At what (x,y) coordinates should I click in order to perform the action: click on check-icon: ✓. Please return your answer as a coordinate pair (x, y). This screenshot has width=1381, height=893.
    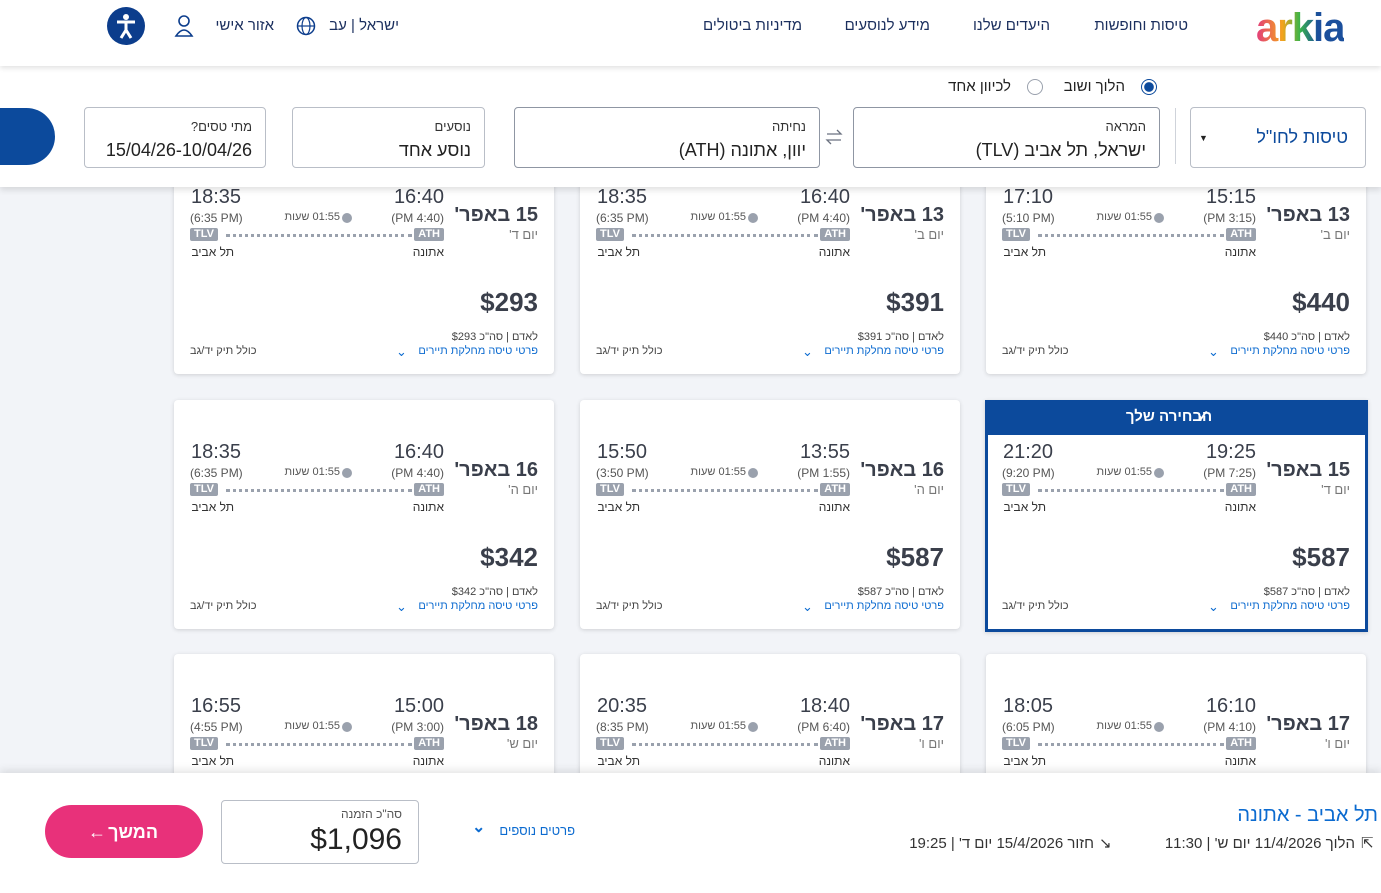
    Looking at the image, I should click on (1203, 416).